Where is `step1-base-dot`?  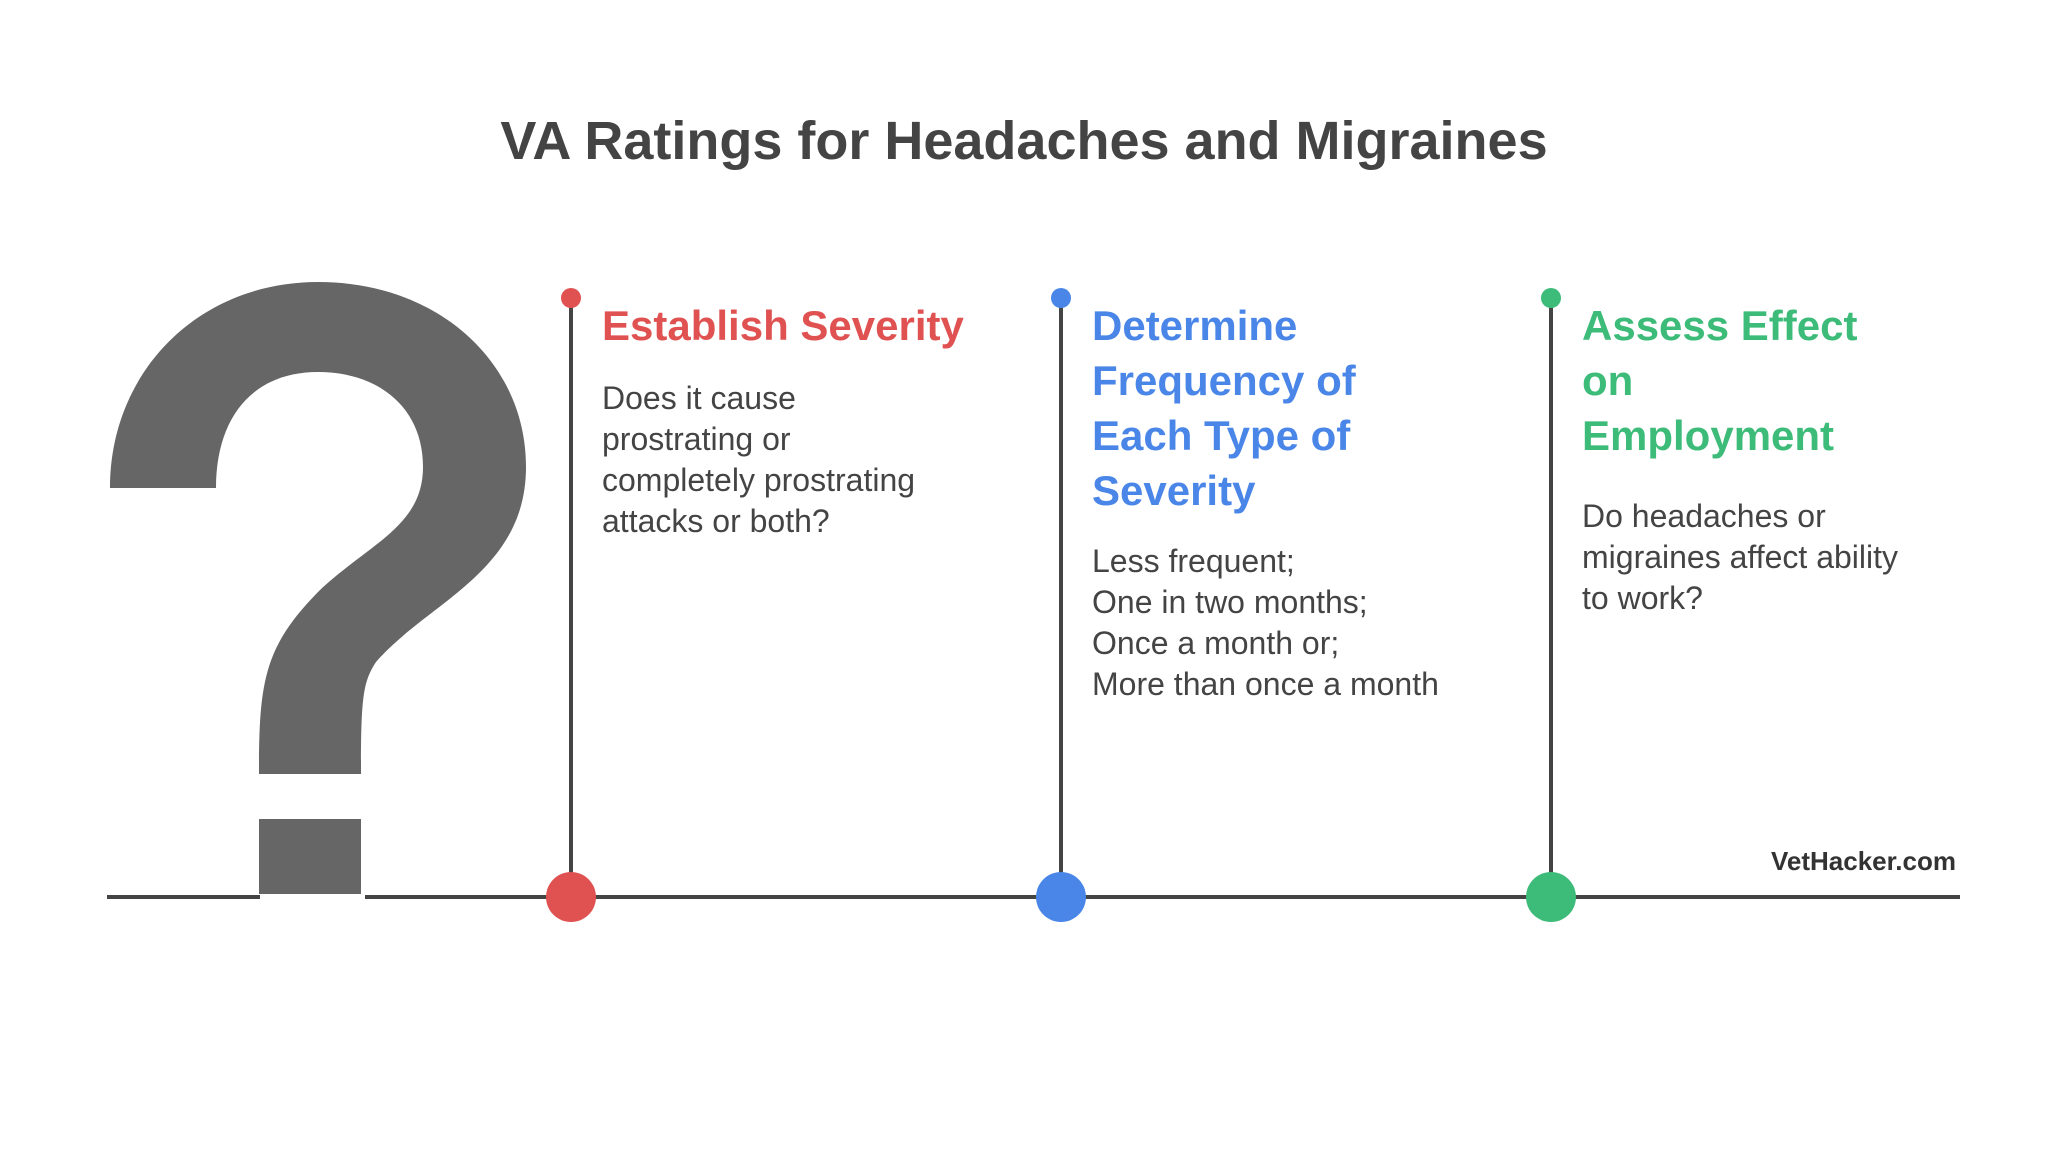 step1-base-dot is located at coordinates (571, 897).